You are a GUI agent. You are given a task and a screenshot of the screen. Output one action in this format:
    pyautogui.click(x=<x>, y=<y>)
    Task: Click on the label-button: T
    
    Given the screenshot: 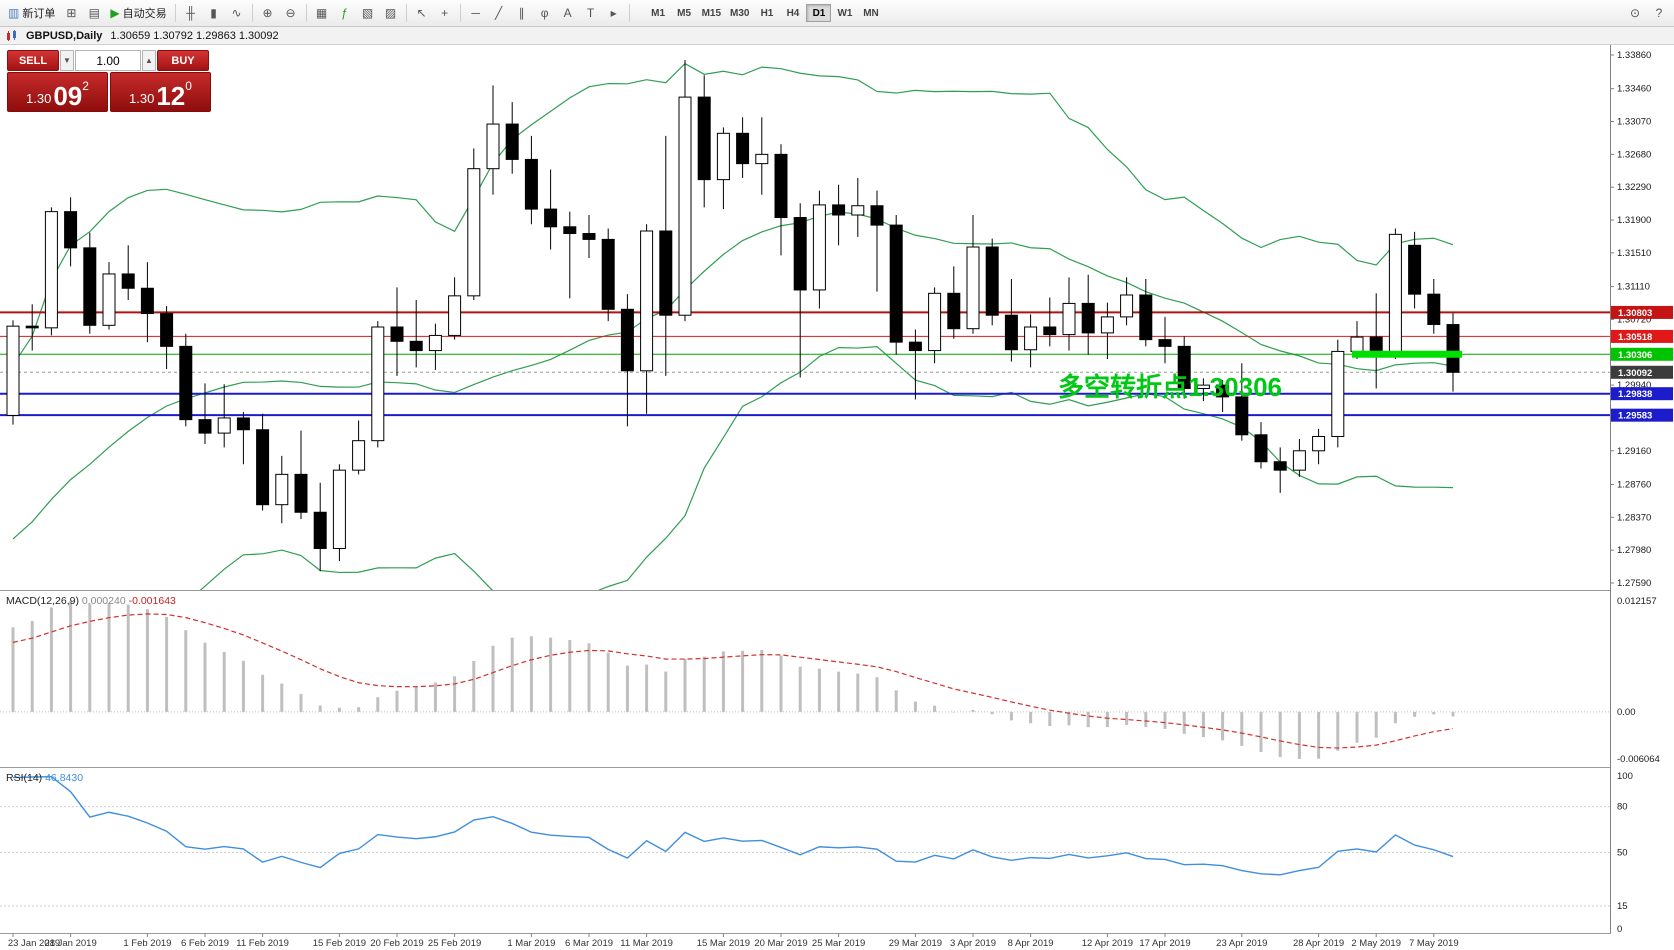 What is the action you would take?
    pyautogui.click(x=591, y=13)
    